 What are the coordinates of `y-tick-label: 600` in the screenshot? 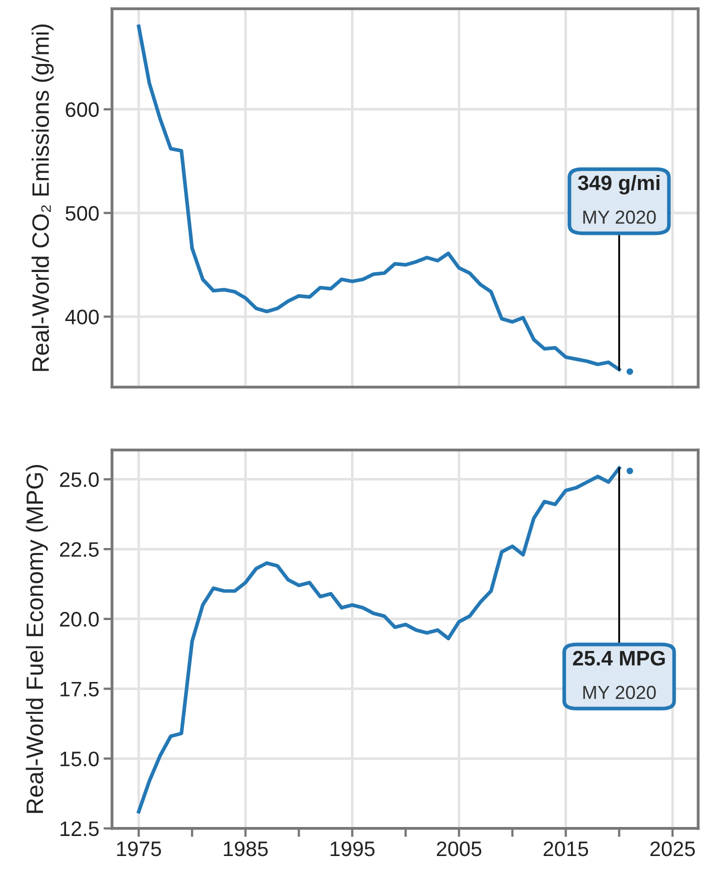 It's located at (82, 110).